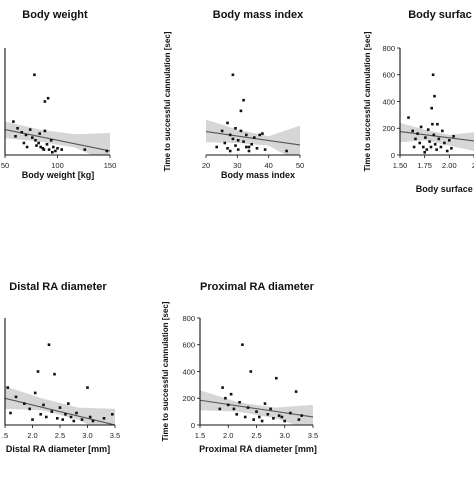 This screenshot has width=474, height=479. What do you see at coordinates (258, 15) in the screenshot?
I see `chart-title-2: Body mass index` at bounding box center [258, 15].